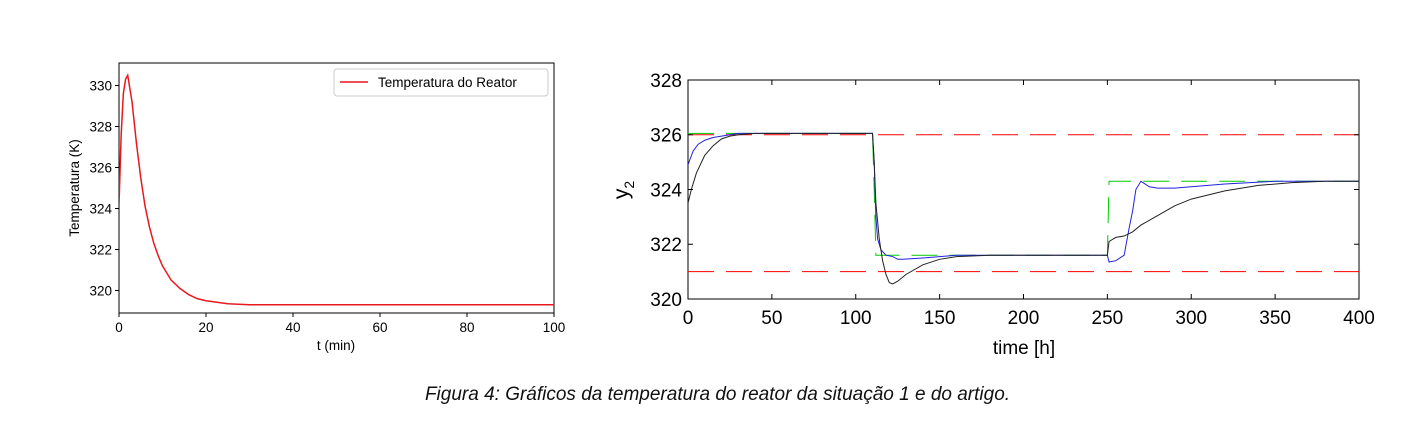  What do you see at coordinates (74, 188) in the screenshot?
I see `y-axis-label-left: Temperatura (K)` at bounding box center [74, 188].